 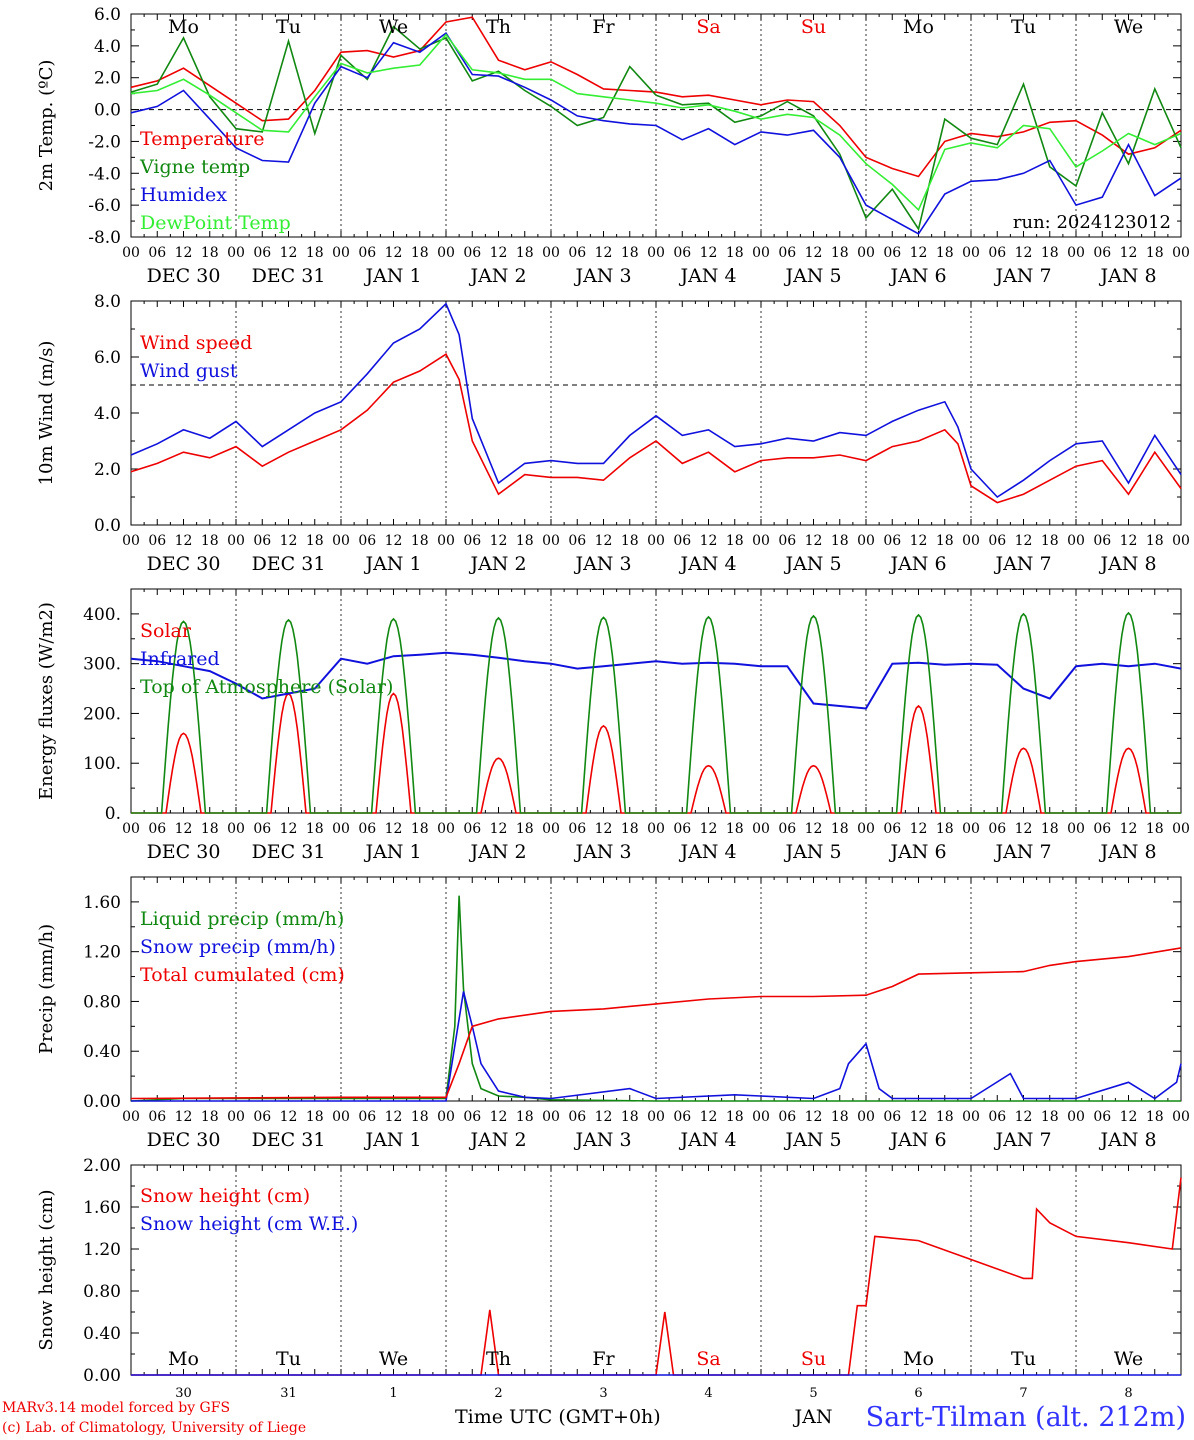 What do you see at coordinates (498, 1359) in the screenshot?
I see `weekday-label: Th` at bounding box center [498, 1359].